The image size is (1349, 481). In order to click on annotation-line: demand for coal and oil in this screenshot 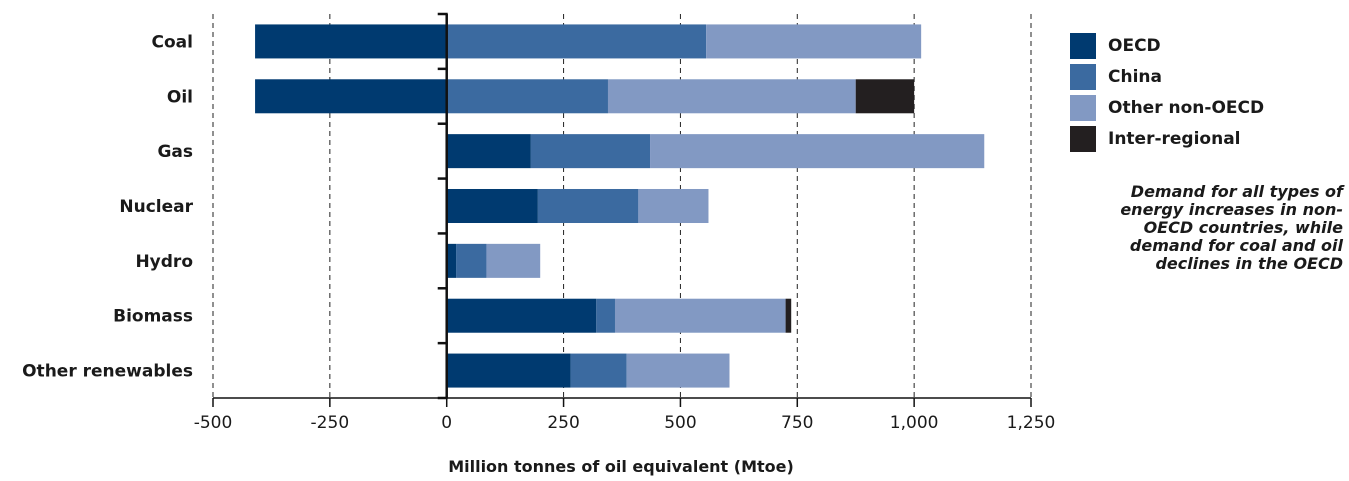, I will do `click(1236, 245)`.